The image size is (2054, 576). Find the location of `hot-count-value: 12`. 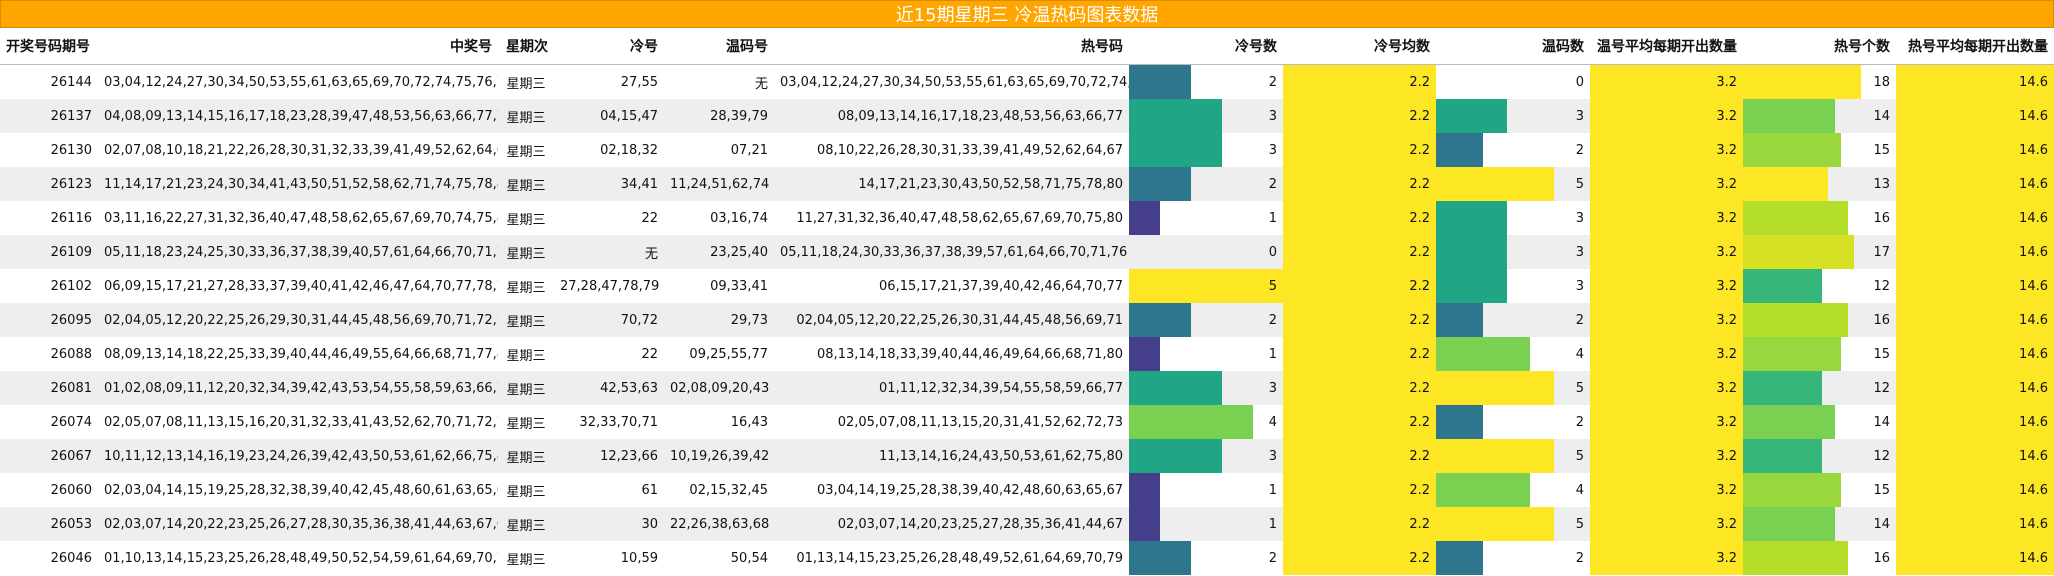

hot-count-value: 12 is located at coordinates (1881, 456).